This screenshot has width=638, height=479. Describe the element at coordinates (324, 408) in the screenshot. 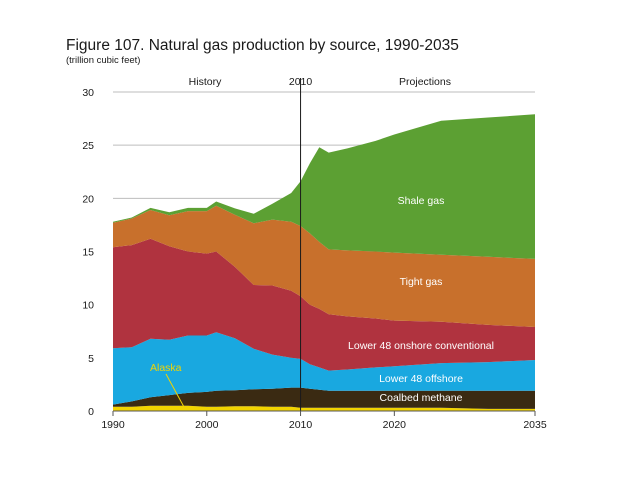

I see `area-alaska` at that location.